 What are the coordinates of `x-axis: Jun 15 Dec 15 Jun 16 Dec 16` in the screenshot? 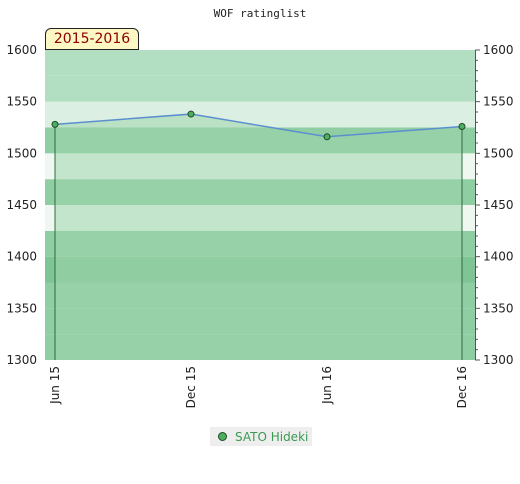 It's located at (258, 387).